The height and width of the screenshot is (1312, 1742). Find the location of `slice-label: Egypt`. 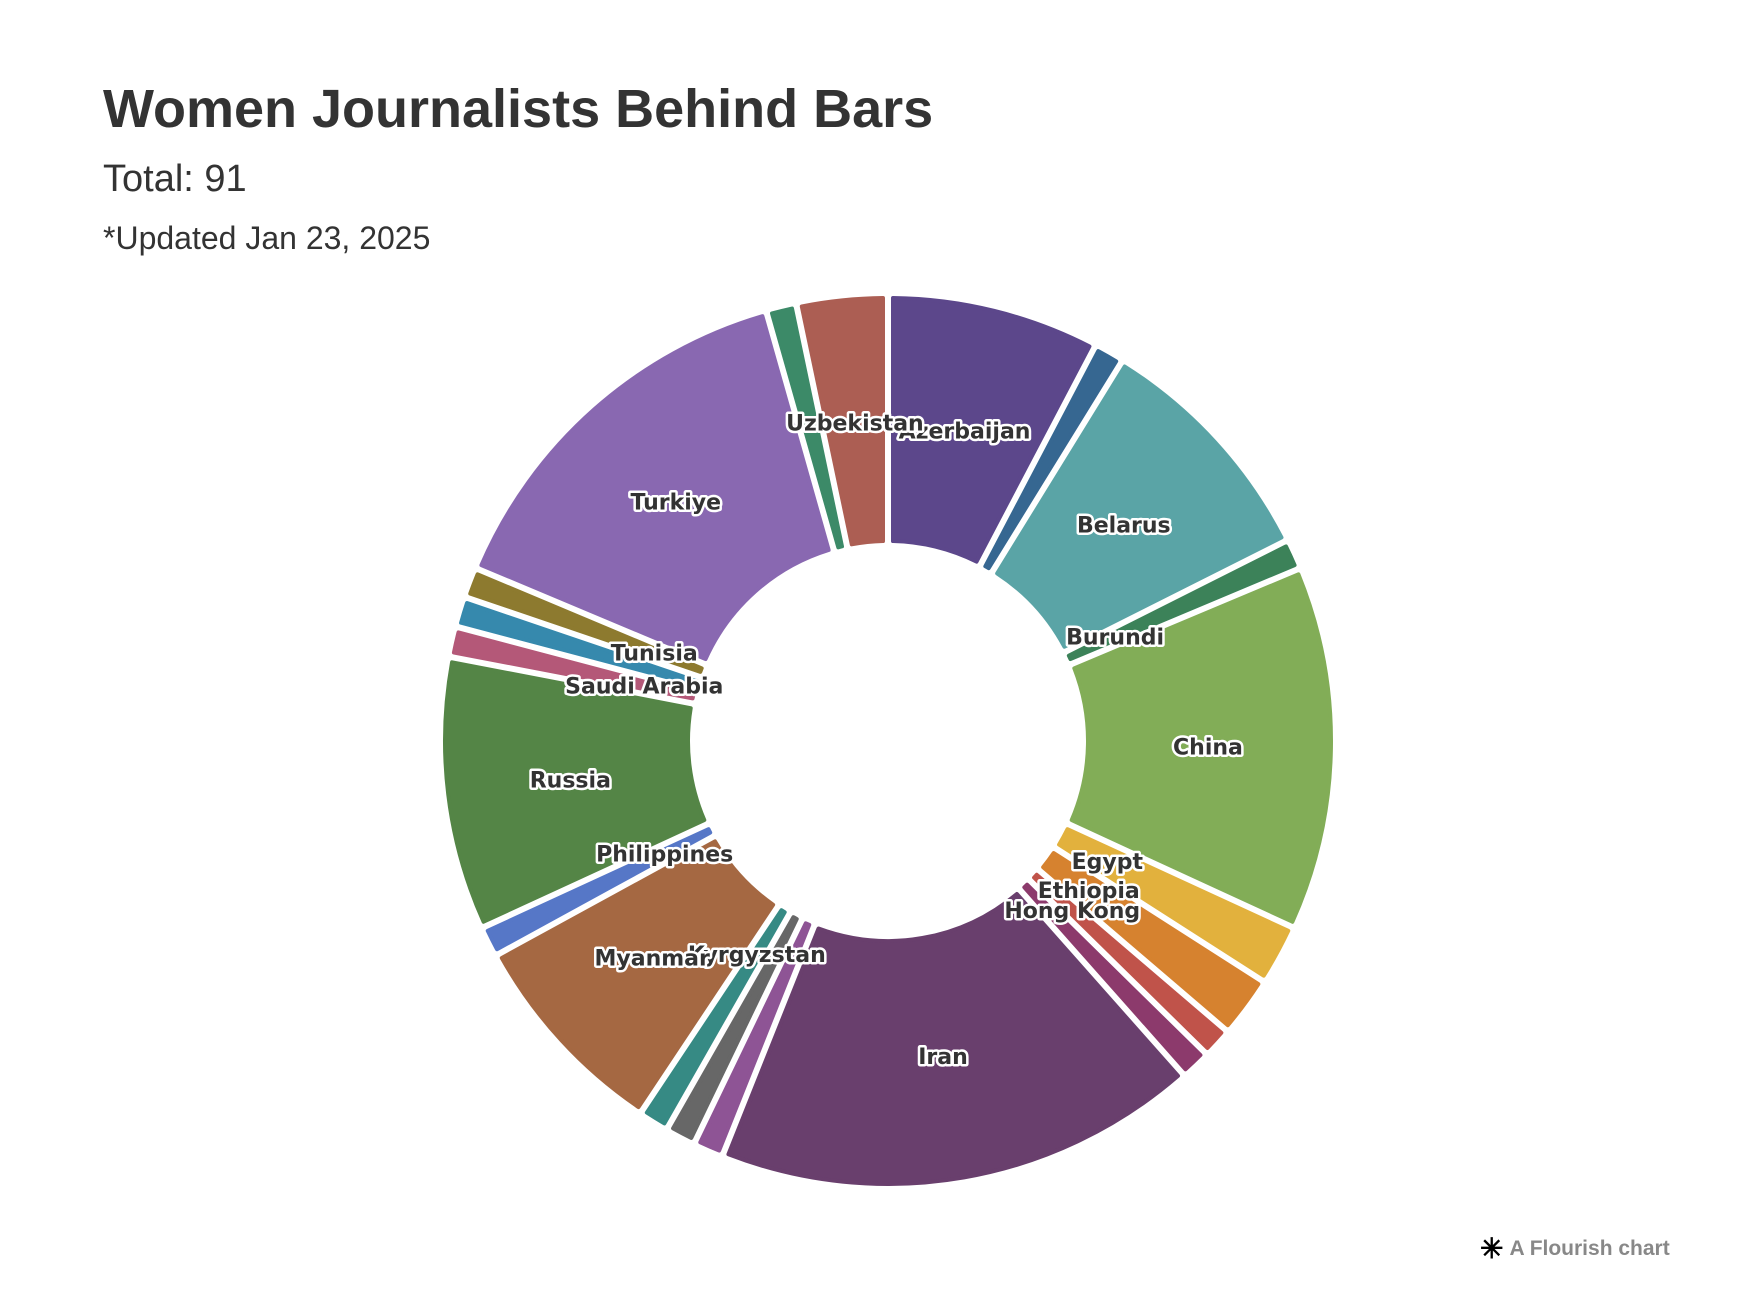

slice-label: Egypt is located at coordinates (1108, 862).